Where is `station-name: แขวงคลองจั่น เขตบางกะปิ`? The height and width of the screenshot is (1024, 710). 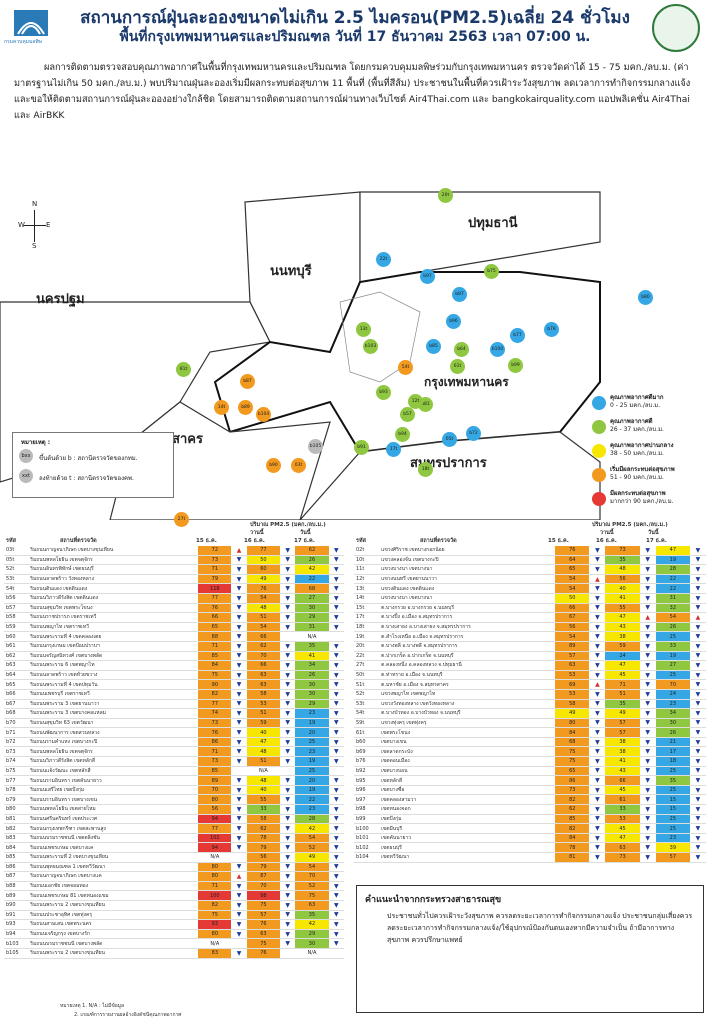 station-name: แขวงคลองจั่น เขตบางกะปิ is located at coordinates (467, 560).